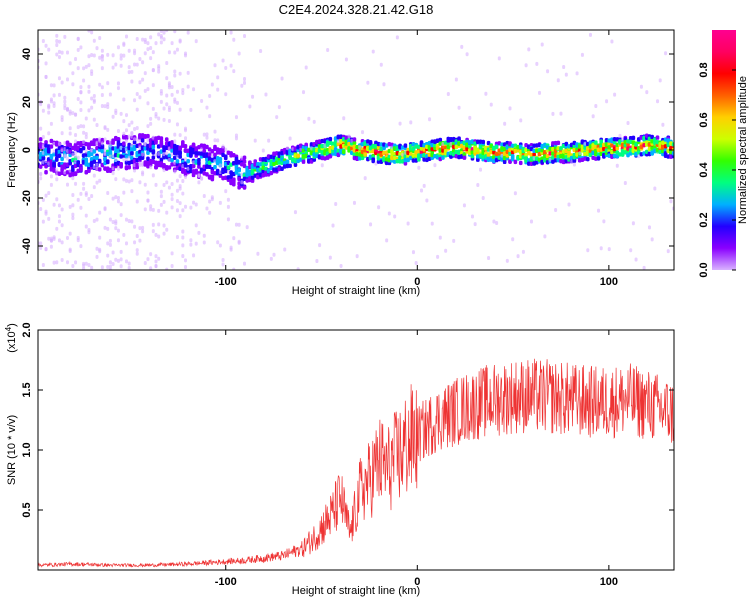 The image size is (750, 600). Describe the element at coordinates (27, 389) in the screenshot. I see `y-tick-label: 1.5` at that location.